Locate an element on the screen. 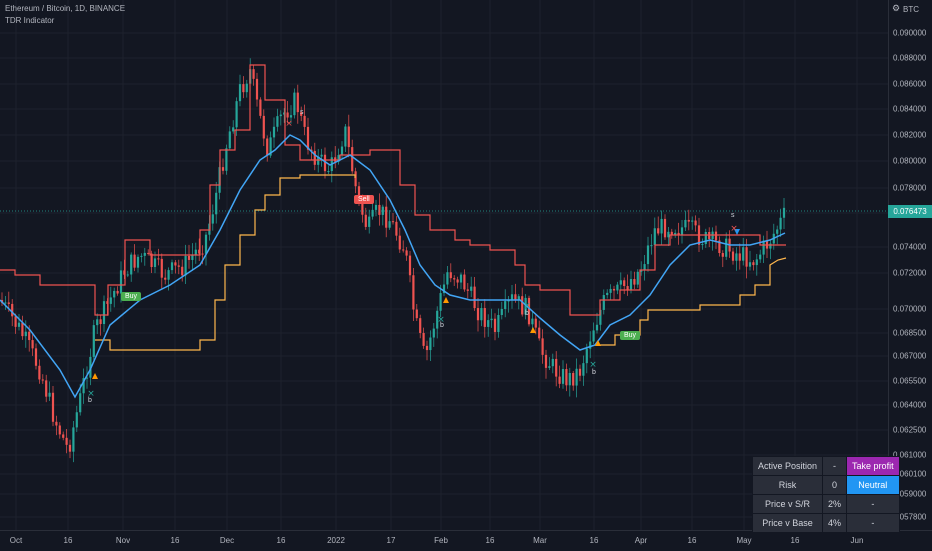 This screenshot has height=551, width=932. table-cell: Neutral is located at coordinates (873, 485).